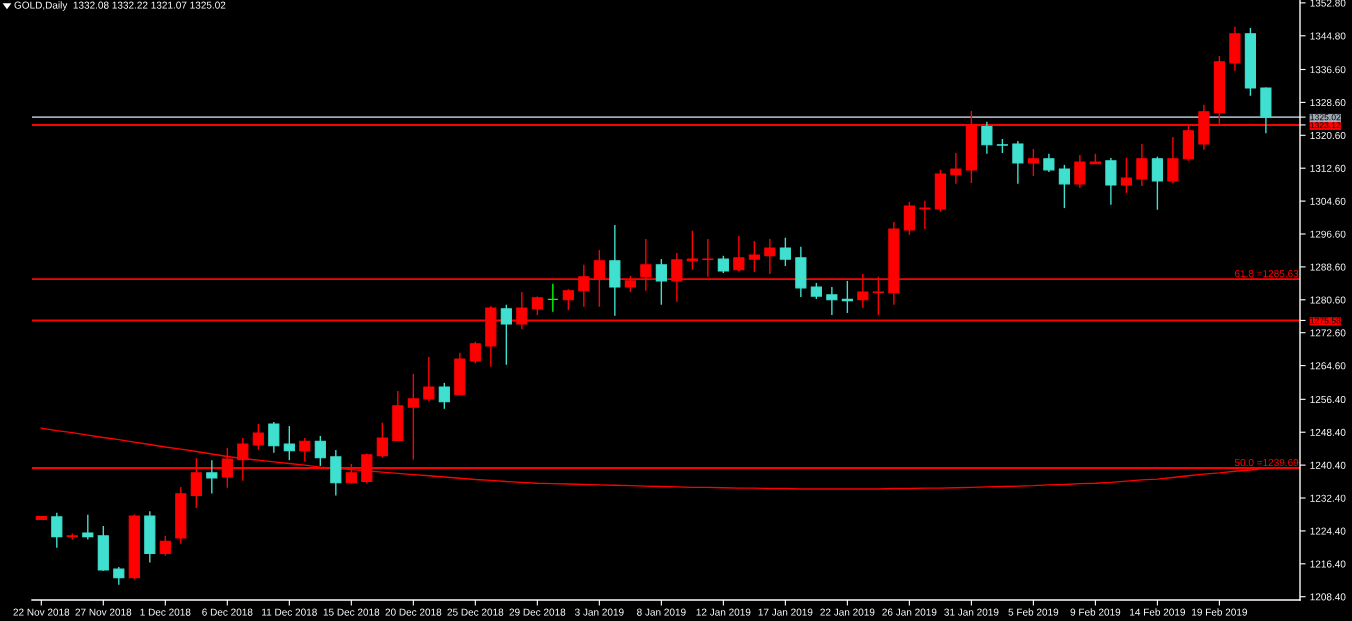 The width and height of the screenshot is (1352, 621). I want to click on x-tick-label: 9 Feb 2019, so click(1095, 612).